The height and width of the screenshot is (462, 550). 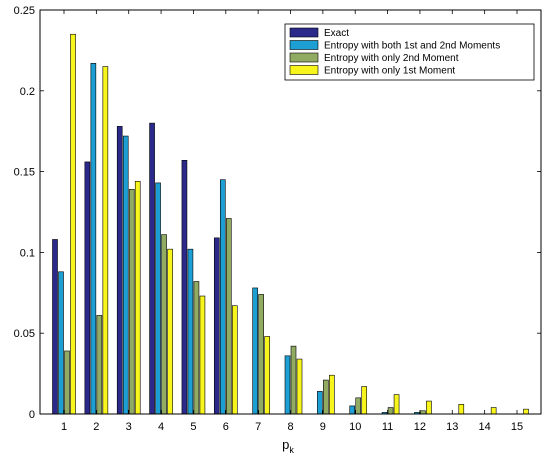 I want to click on y-tick-label: 0.05, so click(x=24, y=334).